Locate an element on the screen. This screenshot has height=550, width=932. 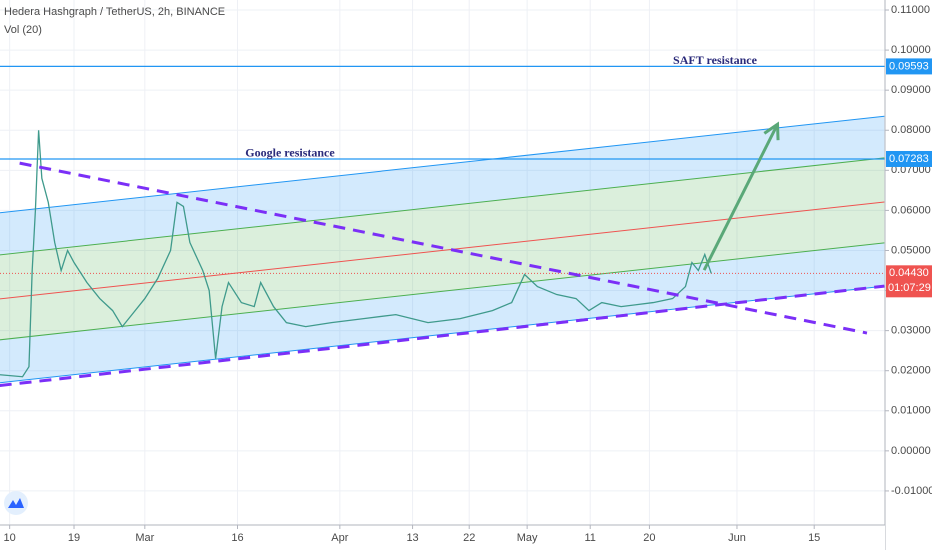
logo is located at coordinates (16, 503).